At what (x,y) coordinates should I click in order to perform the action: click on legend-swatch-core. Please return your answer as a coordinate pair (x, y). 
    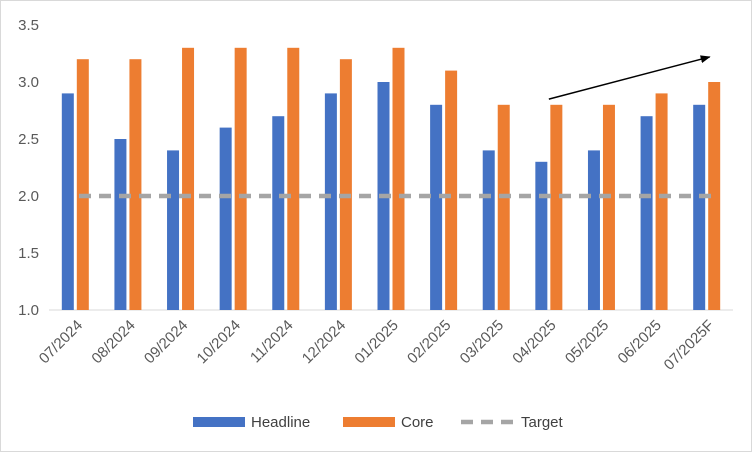
    Looking at the image, I should click on (369, 422).